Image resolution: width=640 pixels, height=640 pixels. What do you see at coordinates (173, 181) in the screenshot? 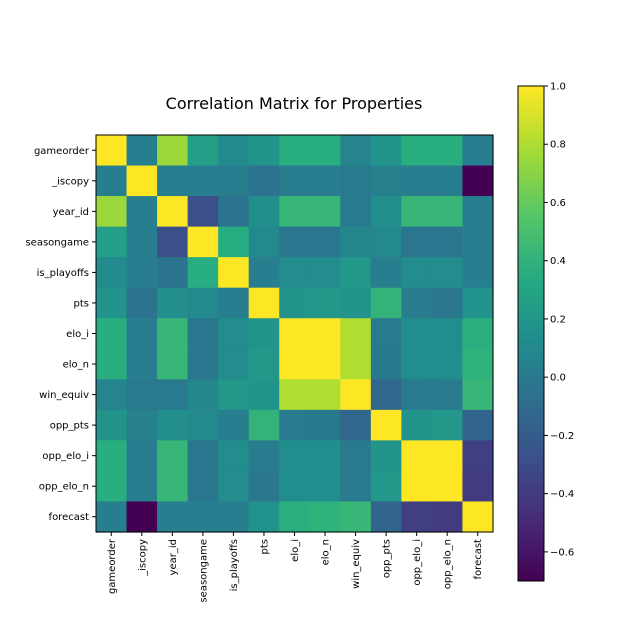
I see `heatmap-cell-_iscopy-year_id` at bounding box center [173, 181].